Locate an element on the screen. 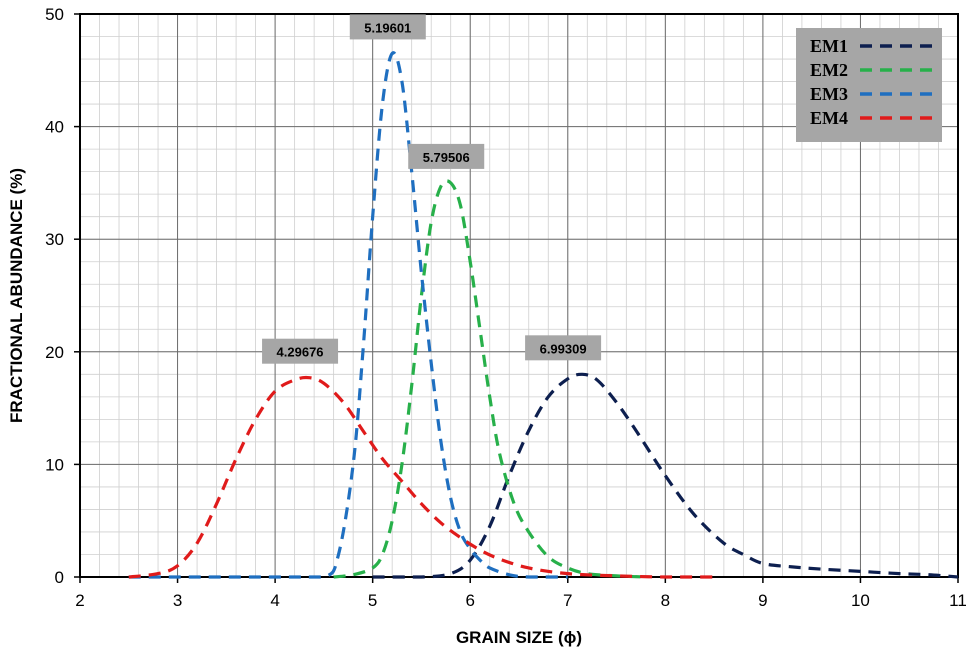 The image size is (980, 656). legend-label: EM1 is located at coordinates (829, 46).